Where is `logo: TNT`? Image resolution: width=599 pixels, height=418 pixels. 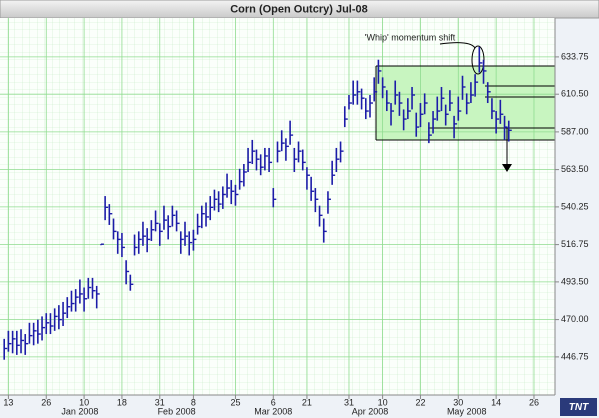
logo: TNT is located at coordinates (578, 407).